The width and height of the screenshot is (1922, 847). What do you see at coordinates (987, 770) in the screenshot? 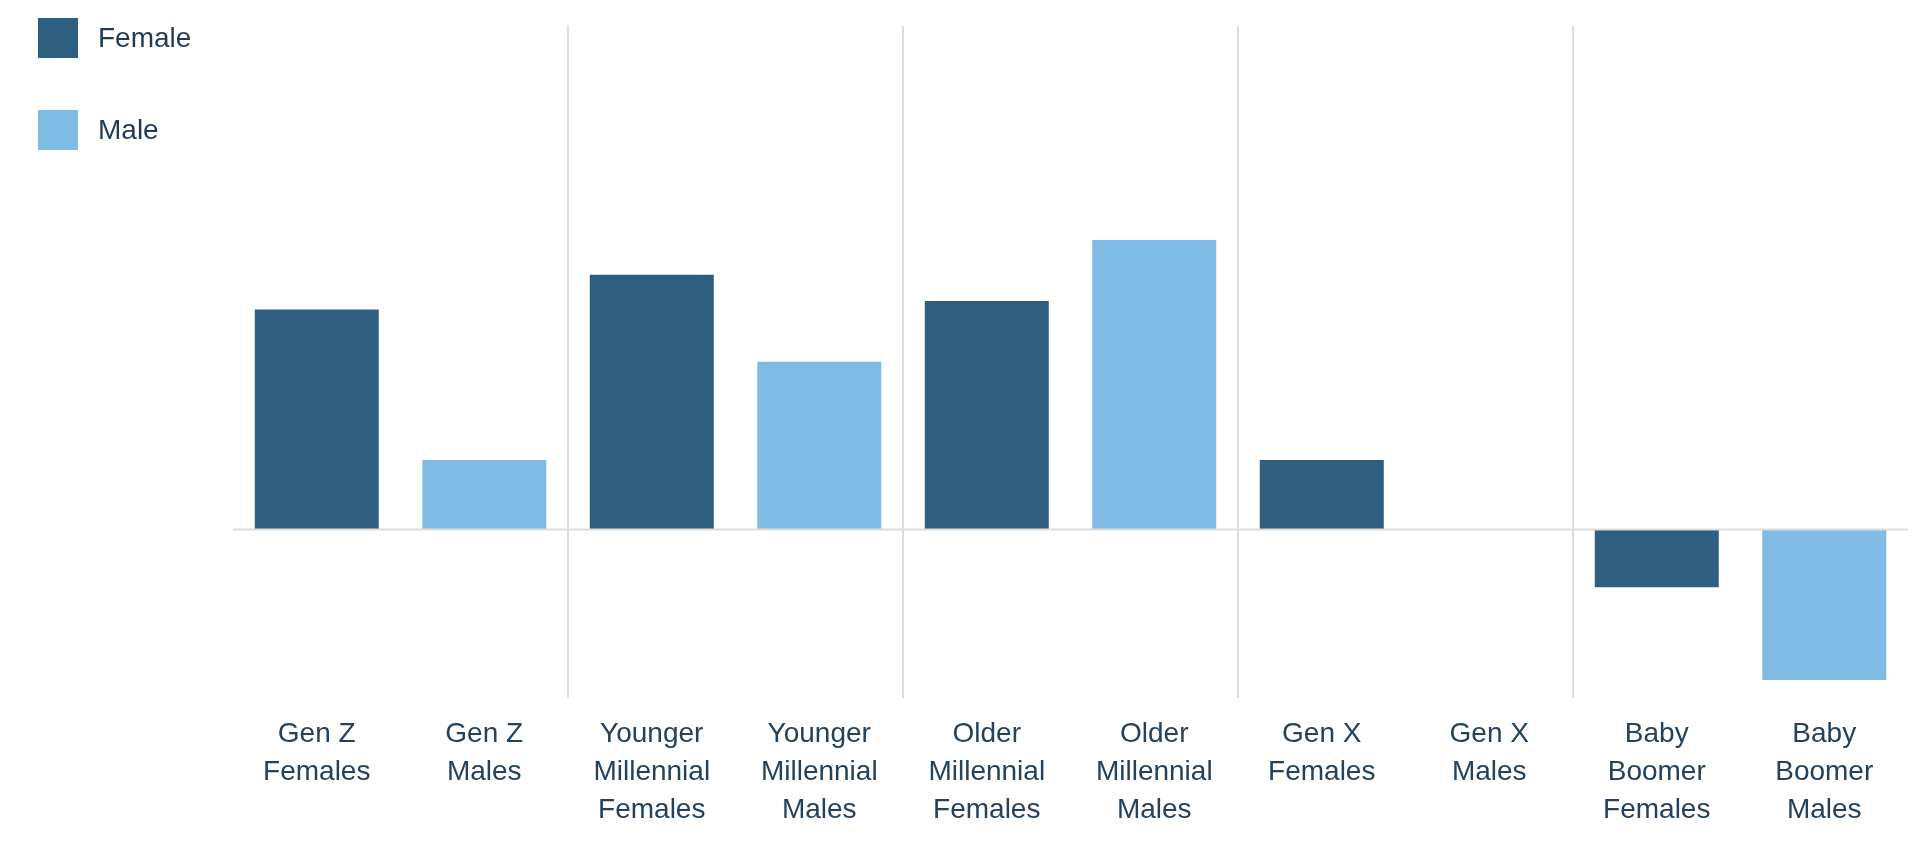
I see `x-tick-label: Older Millennial Females` at bounding box center [987, 770].